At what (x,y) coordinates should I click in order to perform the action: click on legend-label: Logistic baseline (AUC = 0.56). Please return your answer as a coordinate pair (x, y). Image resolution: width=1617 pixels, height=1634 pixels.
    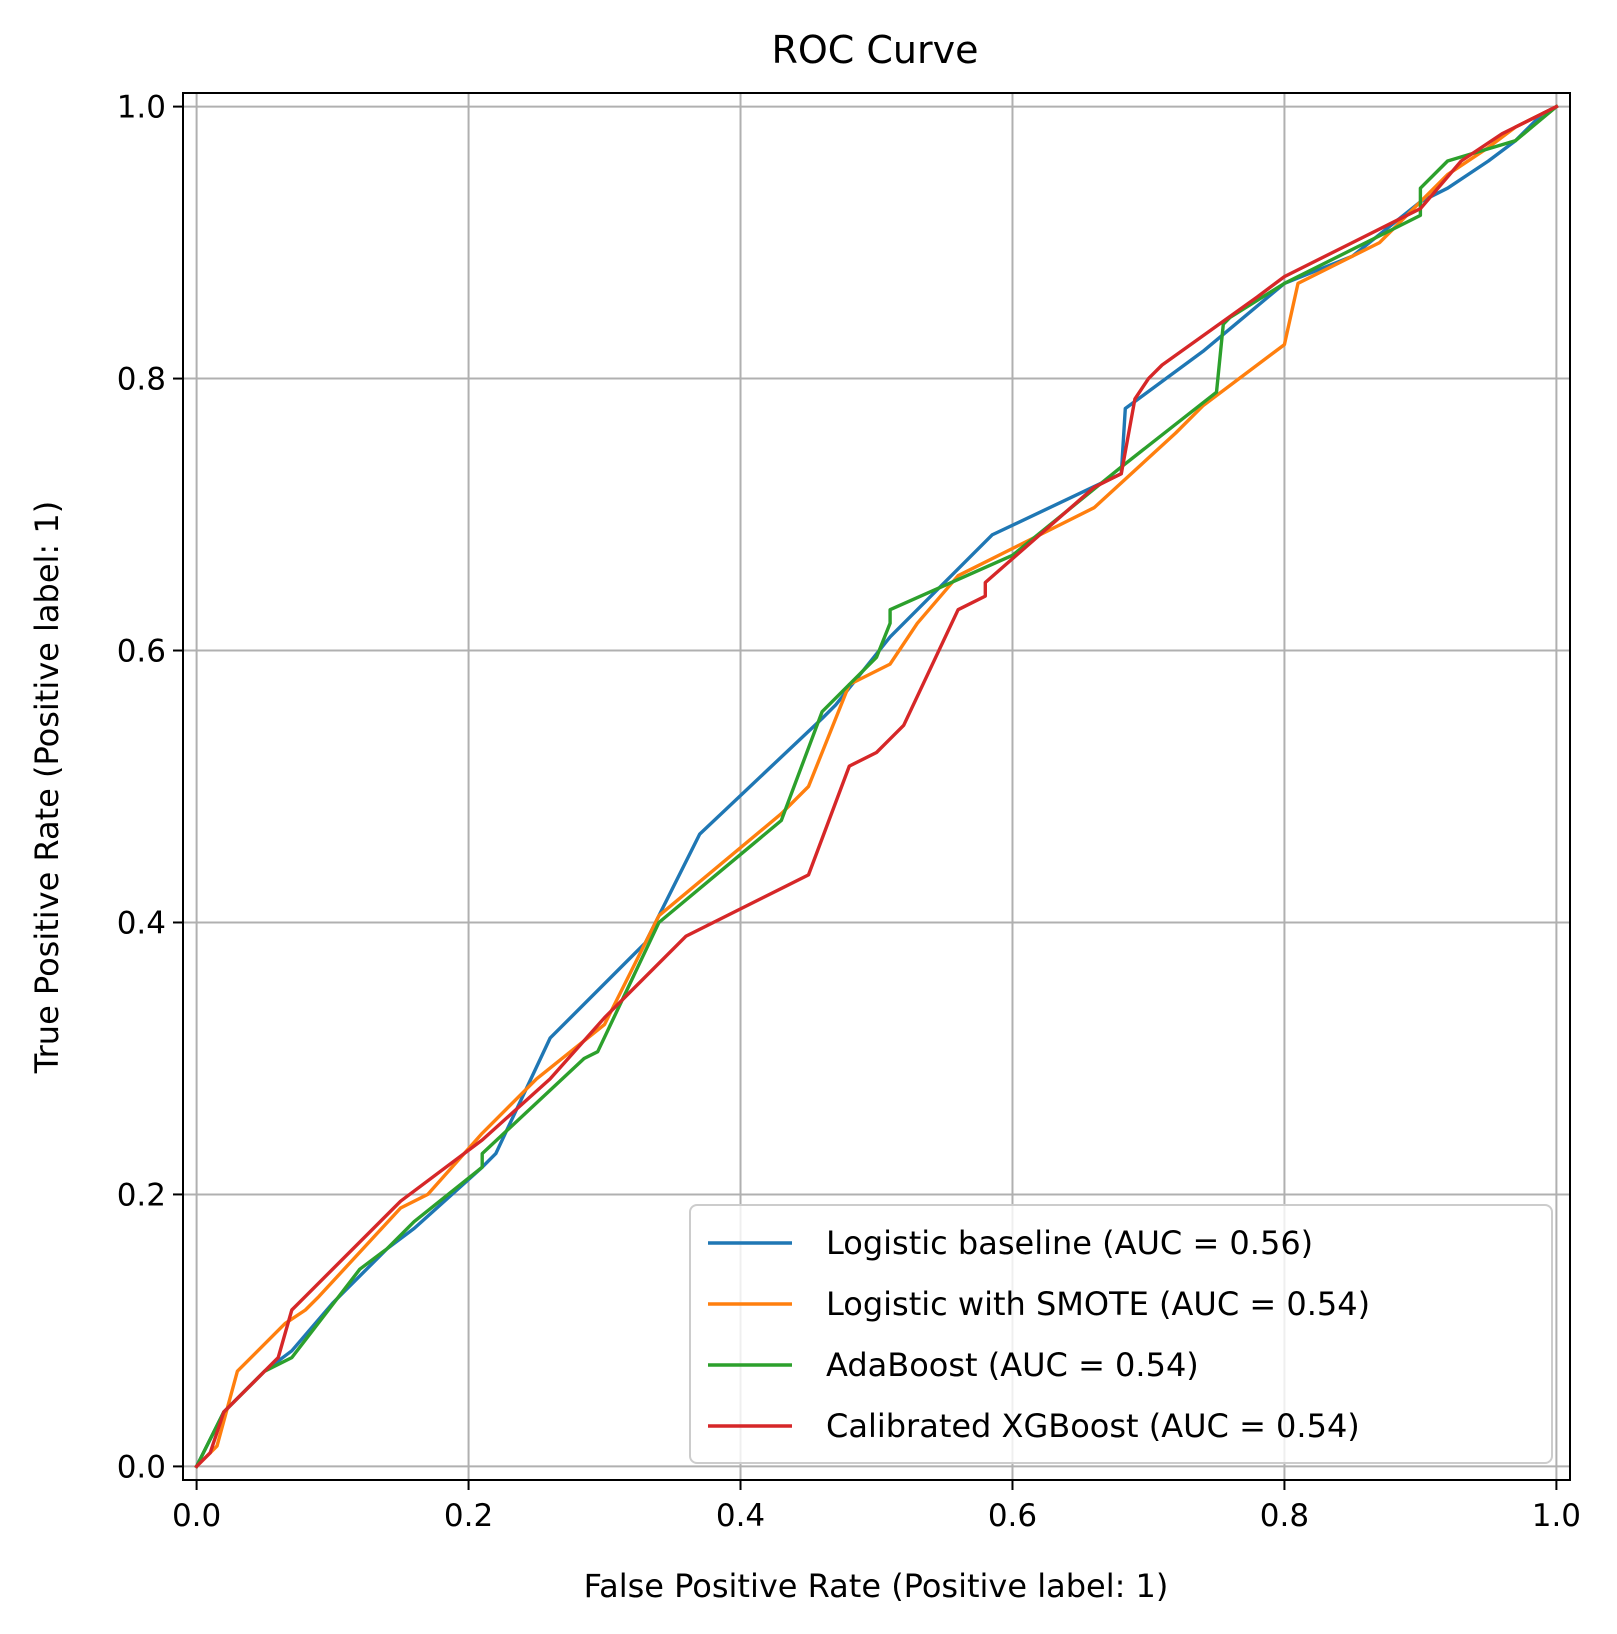
    Looking at the image, I should click on (1069, 1243).